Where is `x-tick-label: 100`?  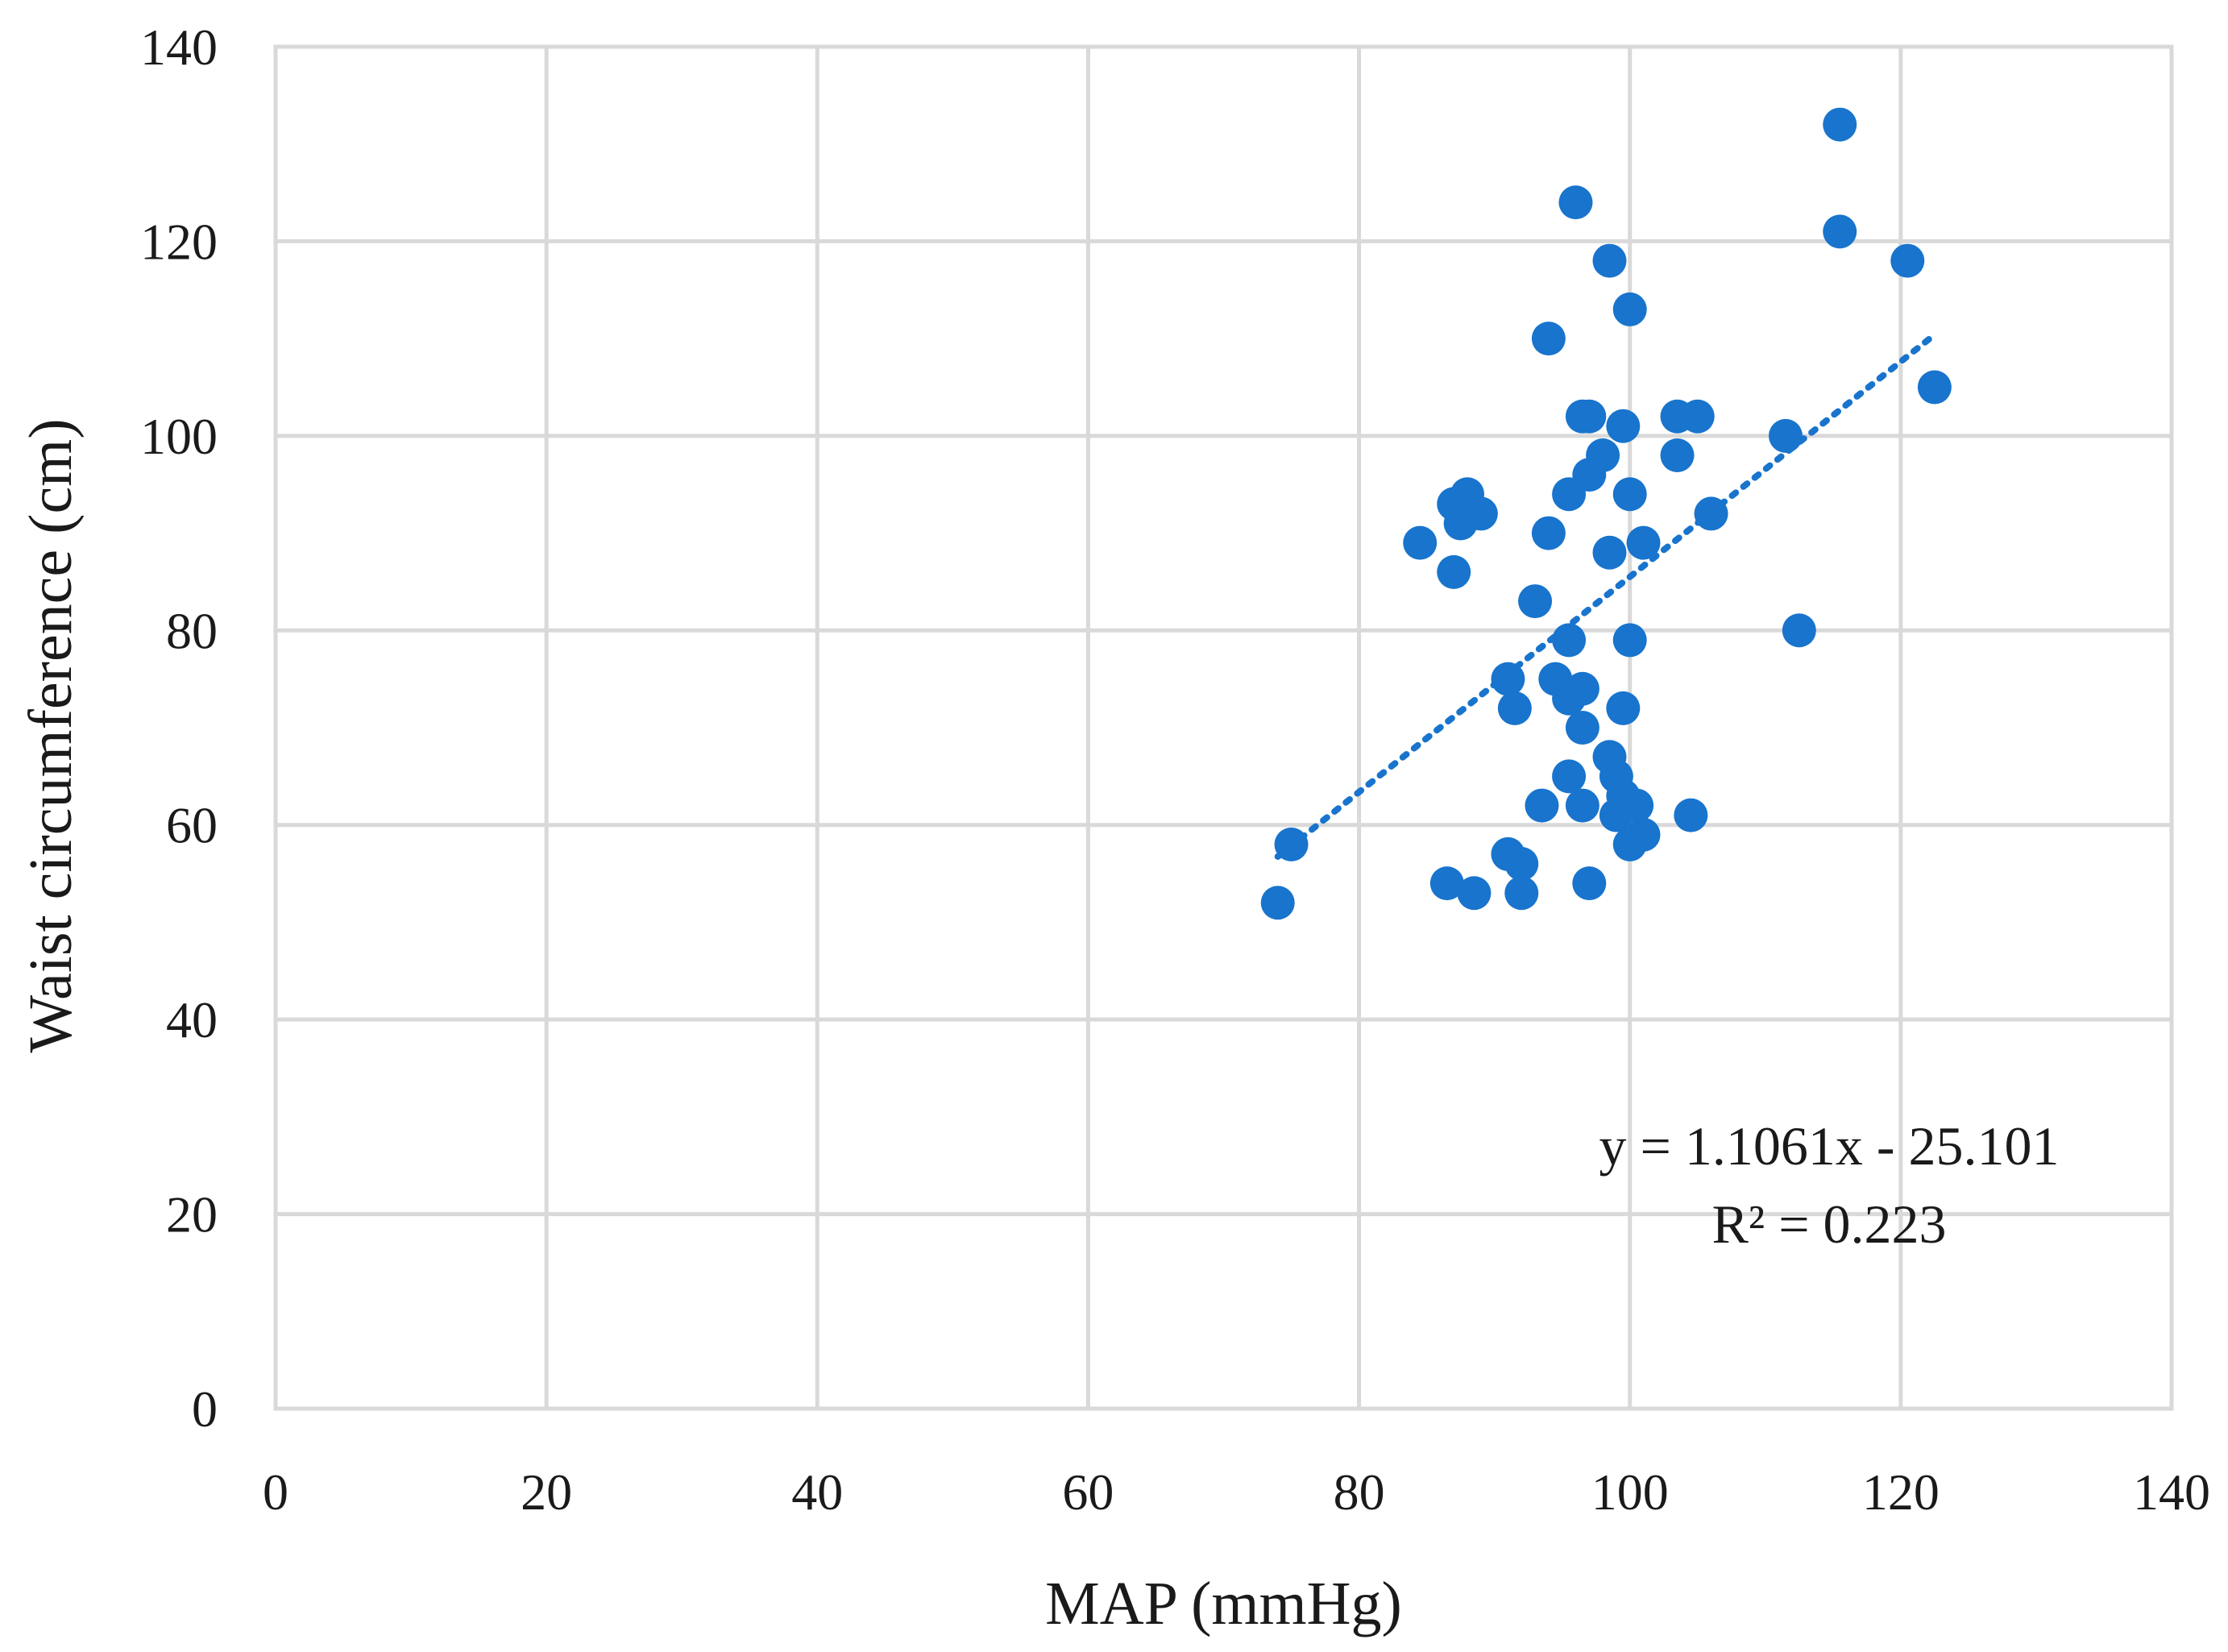 x-tick-label: 100 is located at coordinates (1630, 1492).